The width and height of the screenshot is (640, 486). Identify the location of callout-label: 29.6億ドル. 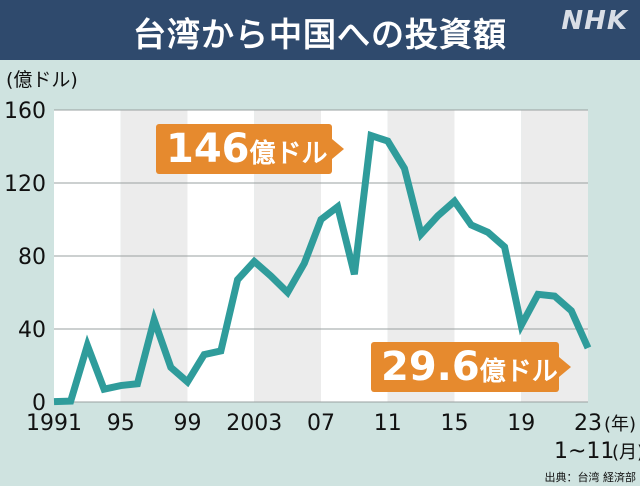
(469, 367).